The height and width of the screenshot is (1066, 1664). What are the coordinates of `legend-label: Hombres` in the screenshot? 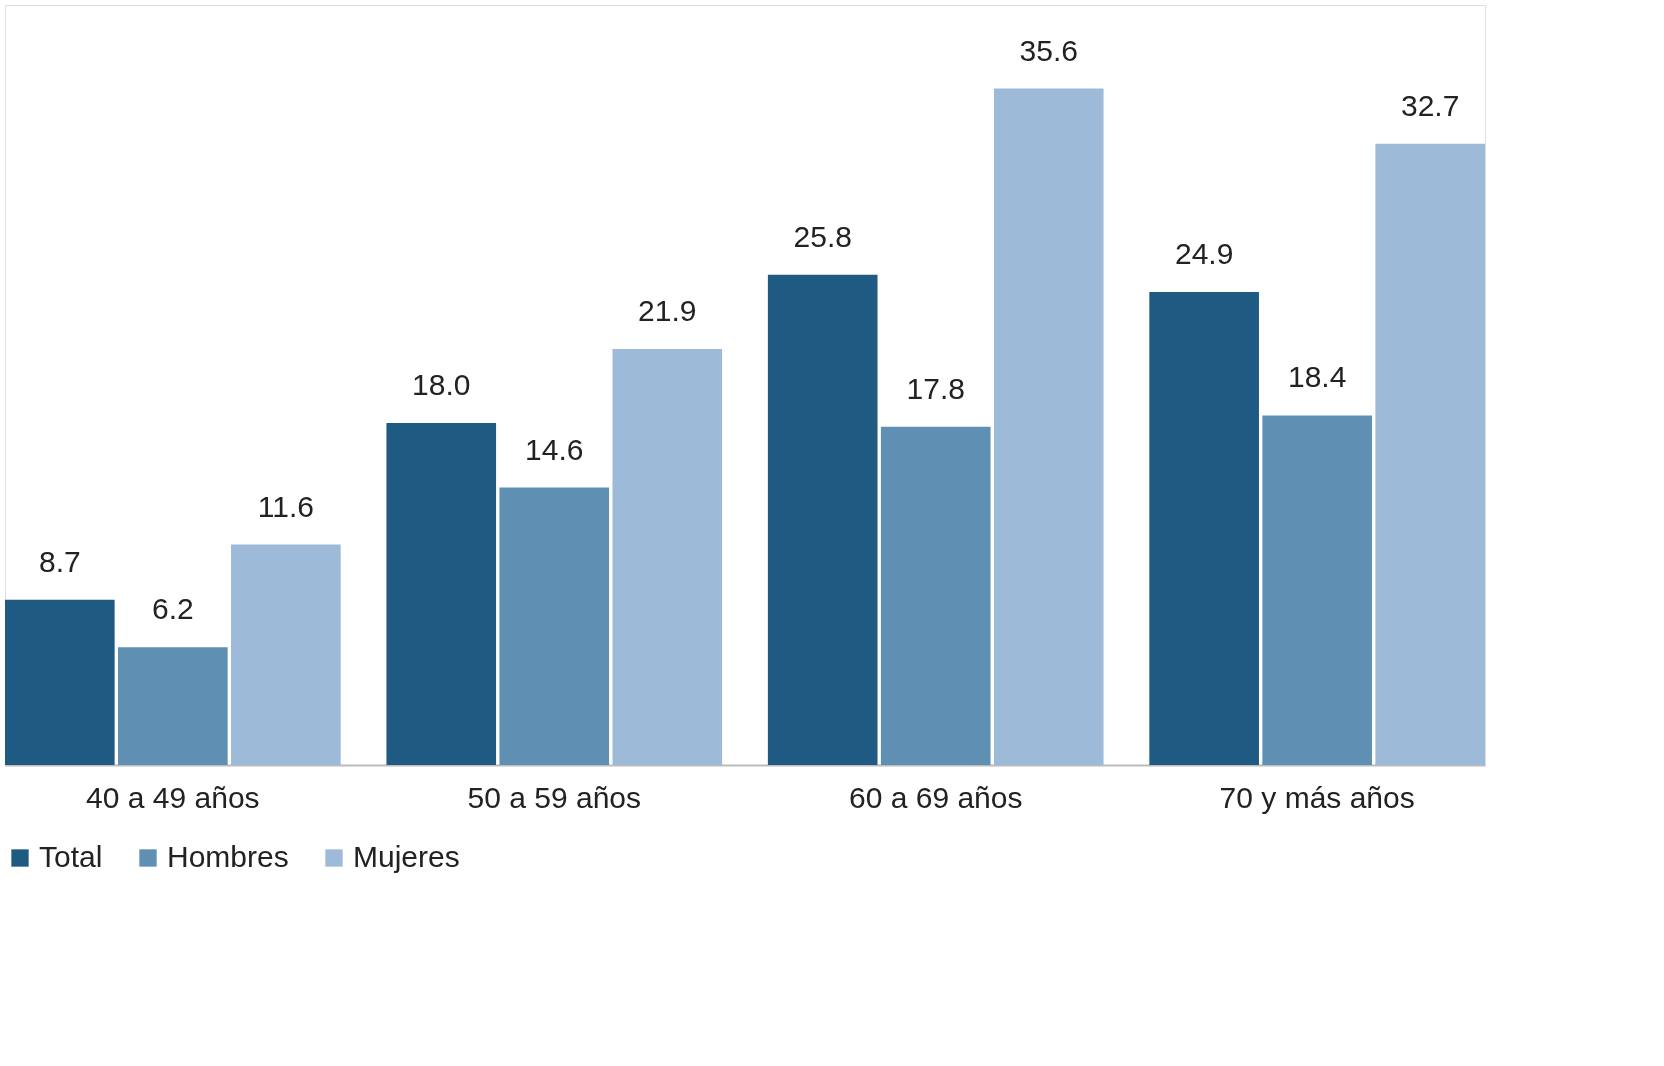 It's located at (228, 856).